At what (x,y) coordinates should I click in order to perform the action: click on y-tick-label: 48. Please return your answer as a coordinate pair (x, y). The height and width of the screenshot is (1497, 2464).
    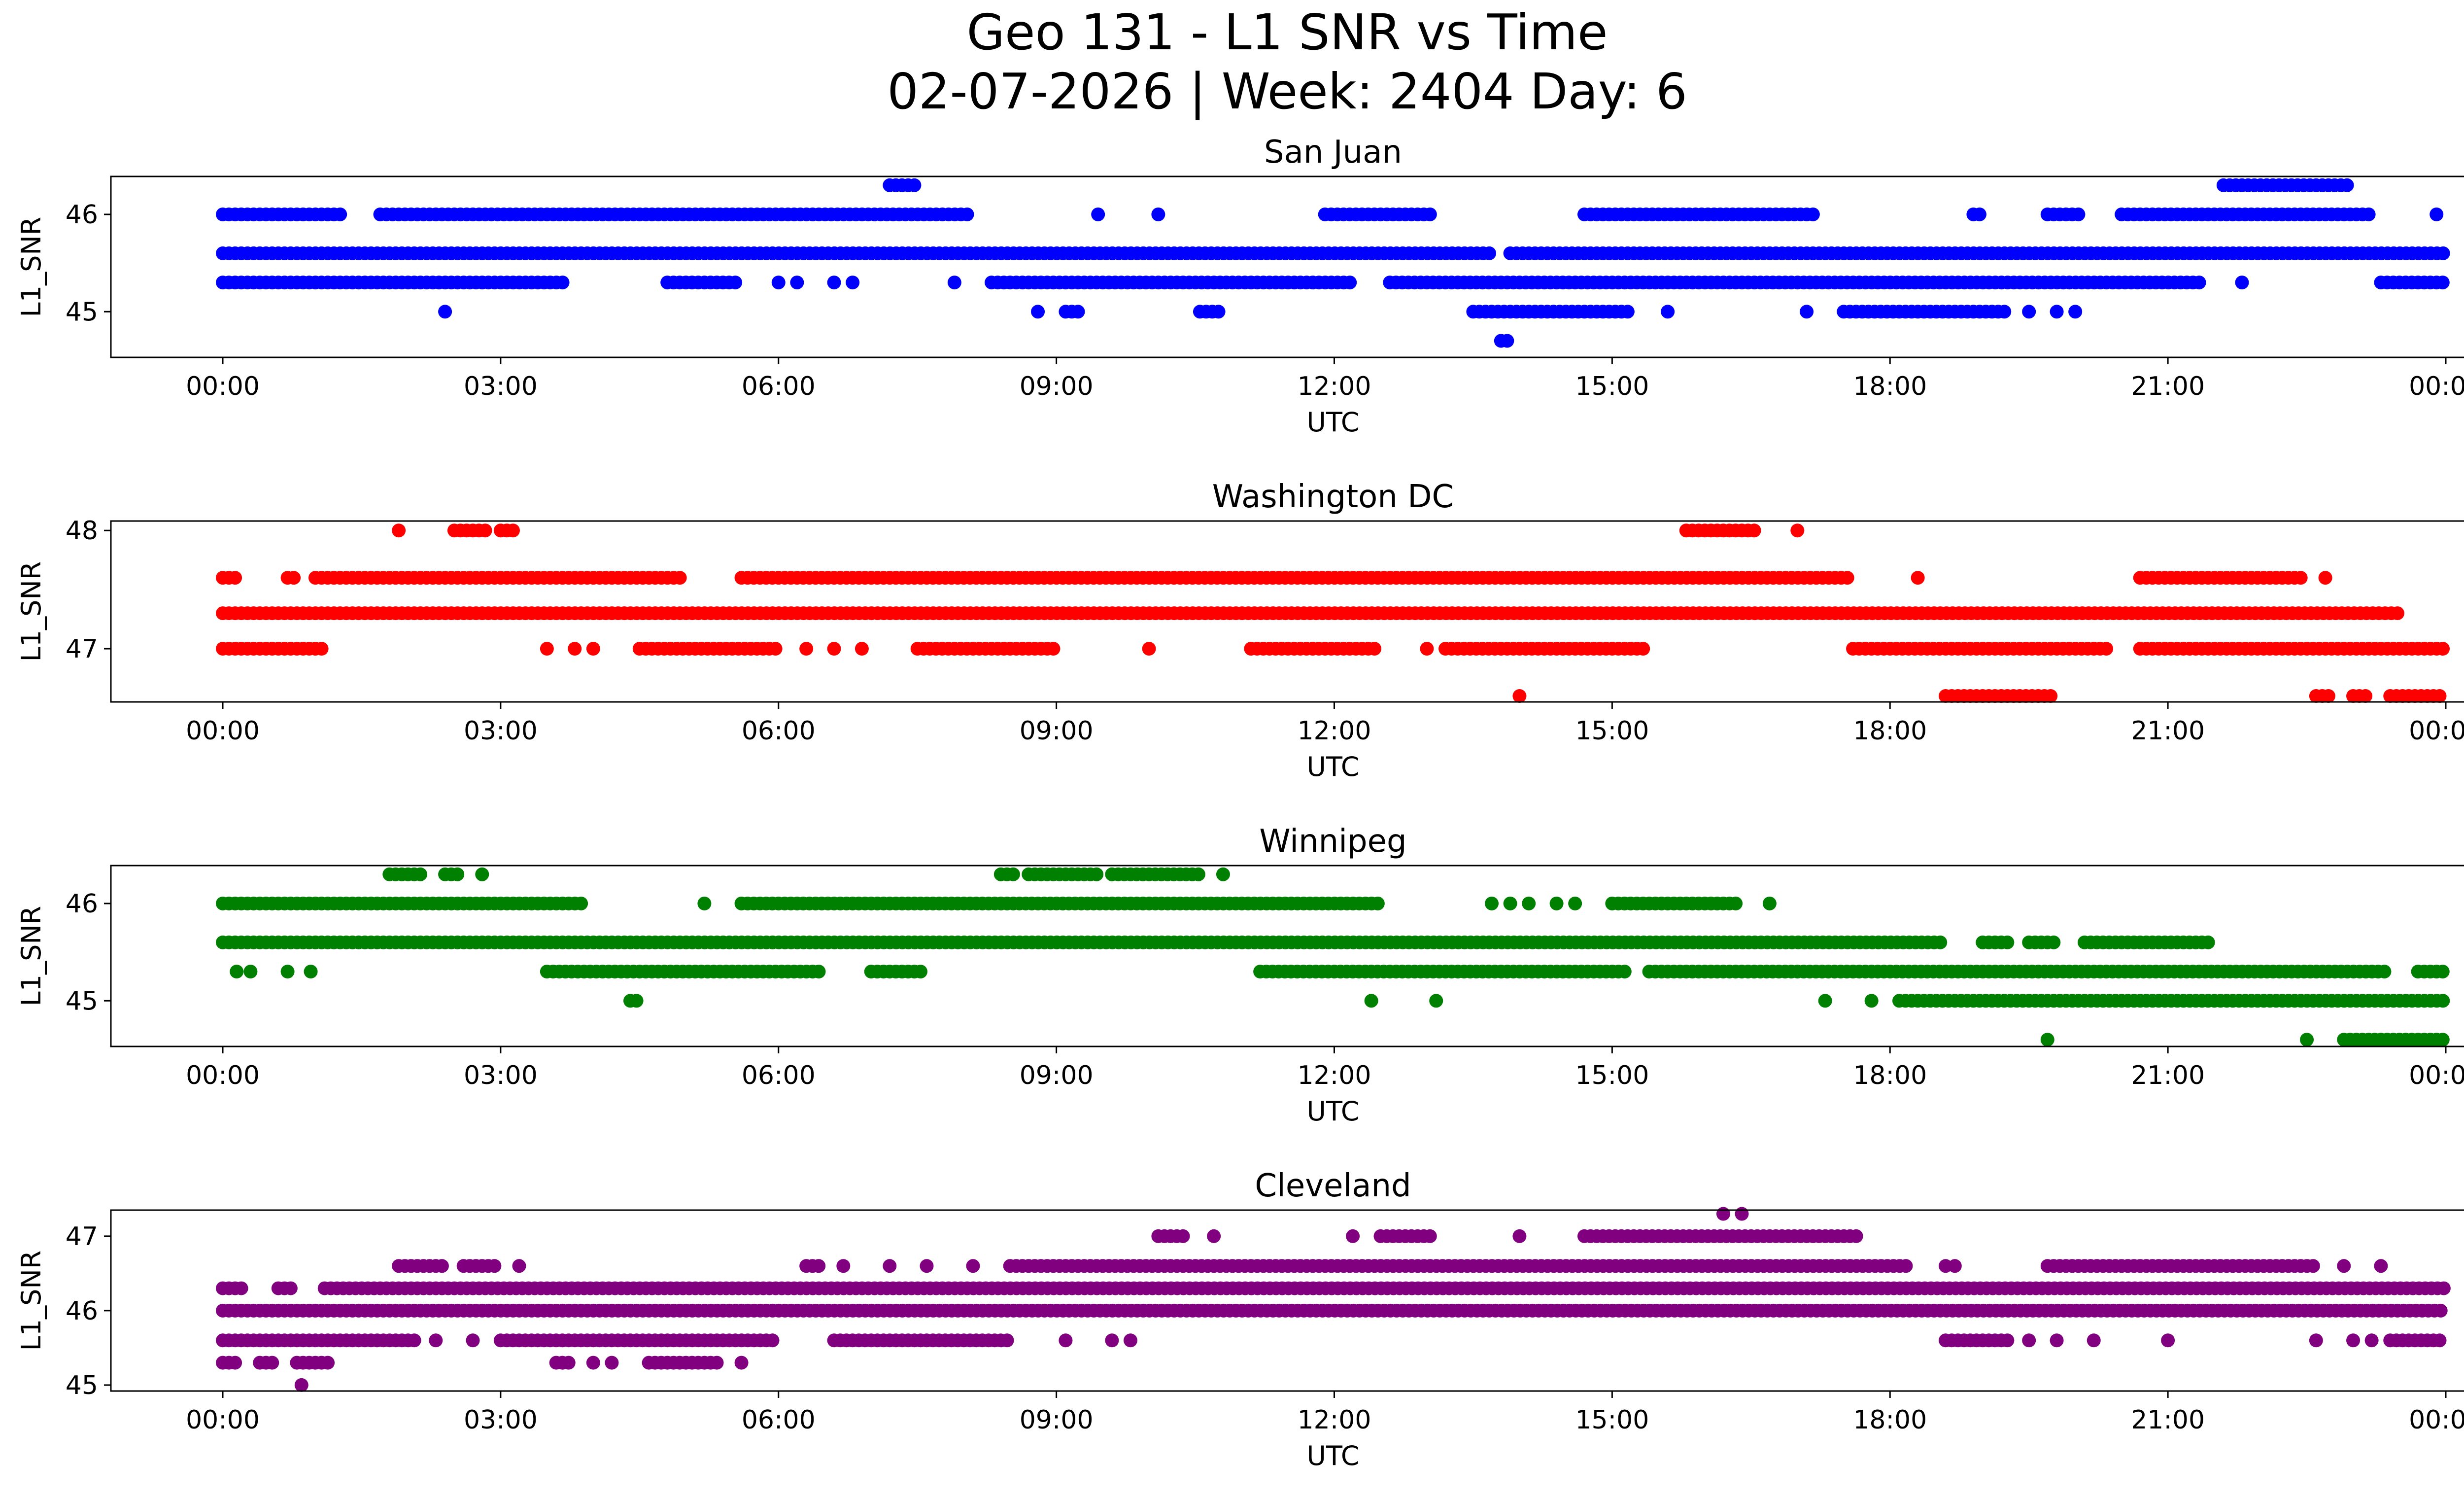
    Looking at the image, I should click on (82, 531).